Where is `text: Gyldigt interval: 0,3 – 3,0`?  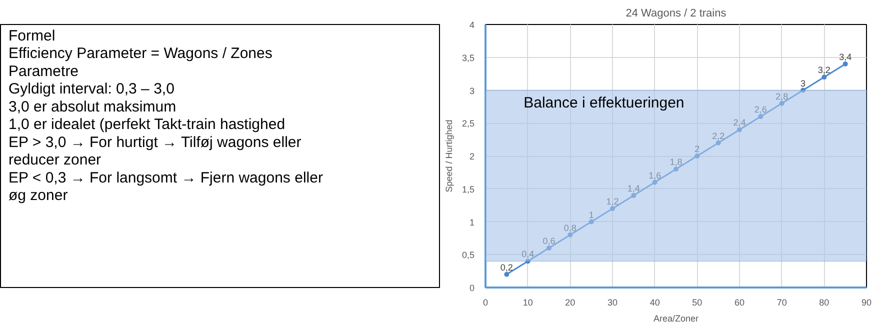 text: Gyldigt interval: 0,3 – 3,0 is located at coordinates (91, 89).